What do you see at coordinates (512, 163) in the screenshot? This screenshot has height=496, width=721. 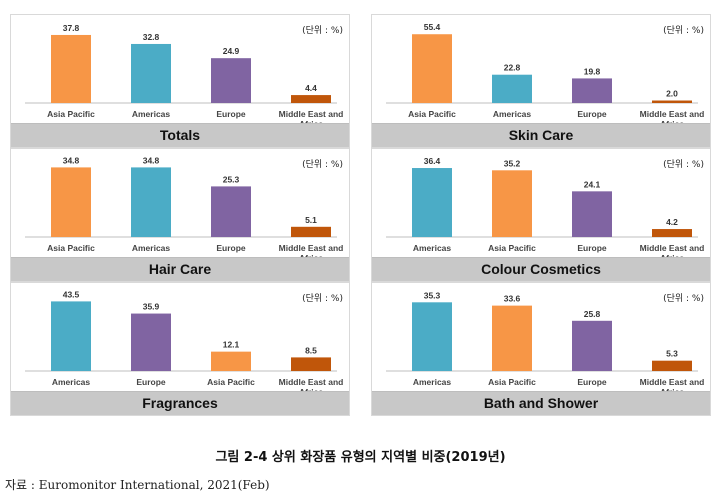 I see `data-label: 35.2` at bounding box center [512, 163].